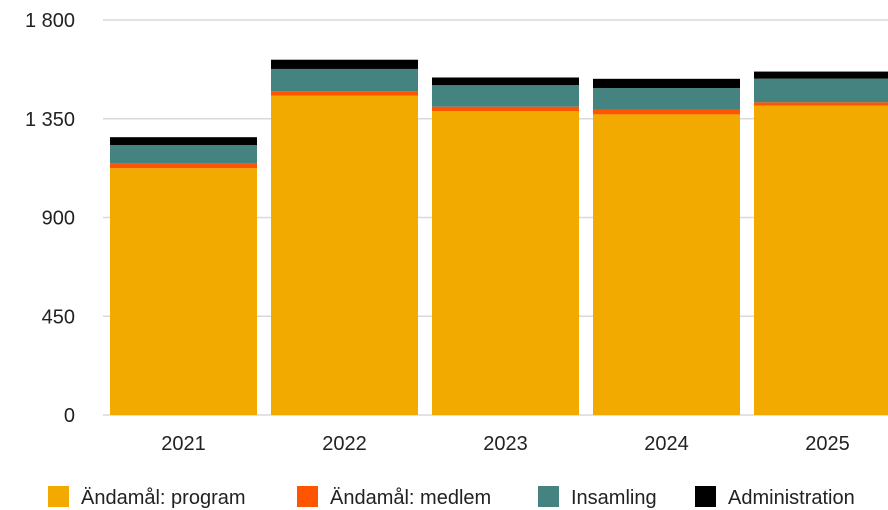 The image size is (888, 510). Describe the element at coordinates (344, 444) in the screenshot. I see `x-tick-label: 2022` at that location.